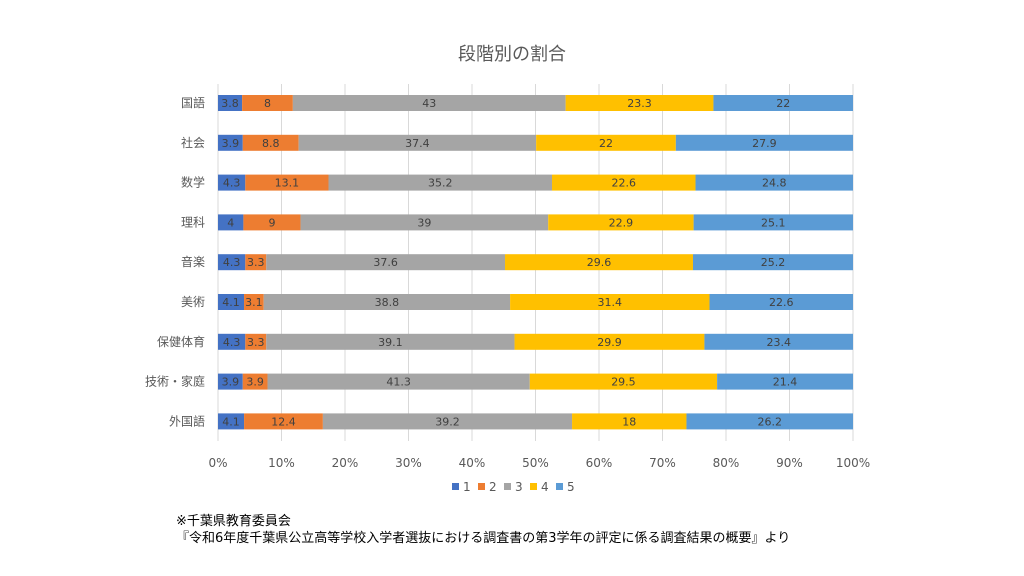 Image resolution: width=1024 pixels, height=576 pixels. I want to click on data-label: 8, so click(267, 103).